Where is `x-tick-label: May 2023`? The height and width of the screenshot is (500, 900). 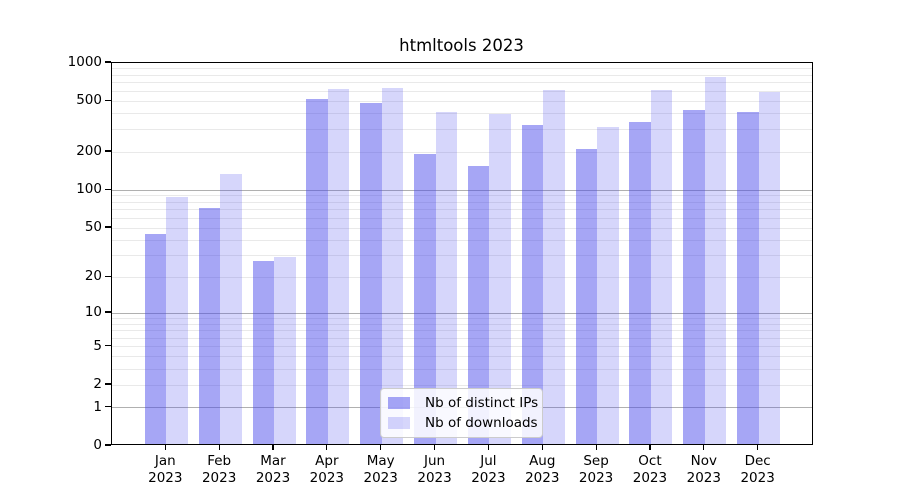 x-tick-label: May 2023 is located at coordinates (381, 470).